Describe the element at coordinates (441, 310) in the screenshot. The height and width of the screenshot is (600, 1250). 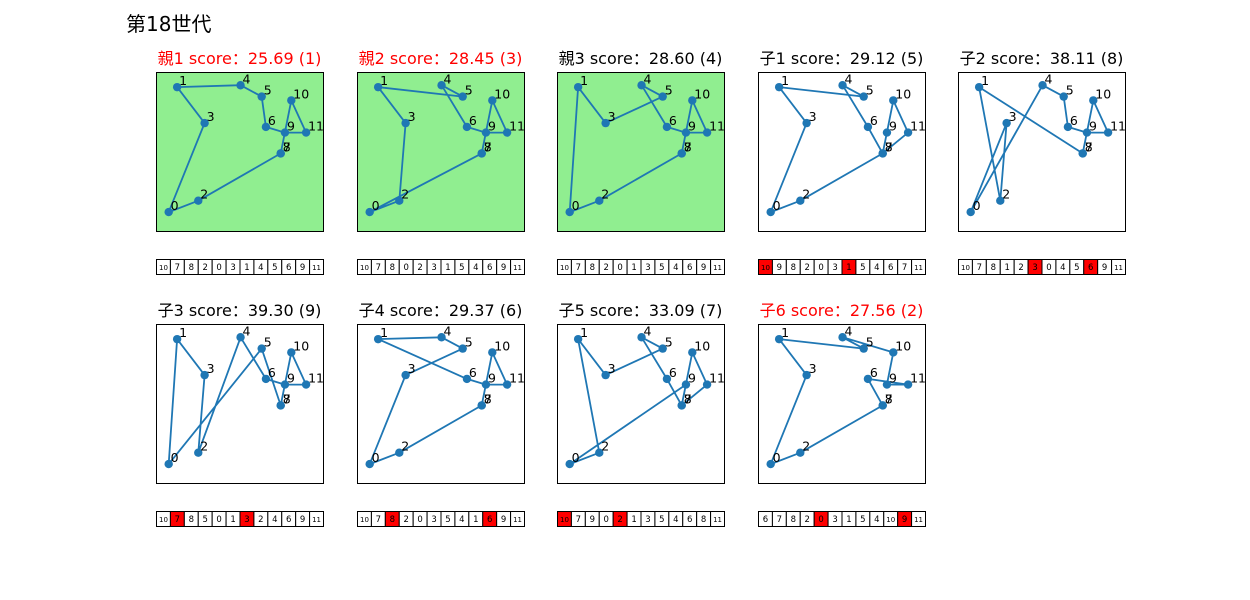
I see `panel-title: 子4 score：29.37 (6)` at that location.